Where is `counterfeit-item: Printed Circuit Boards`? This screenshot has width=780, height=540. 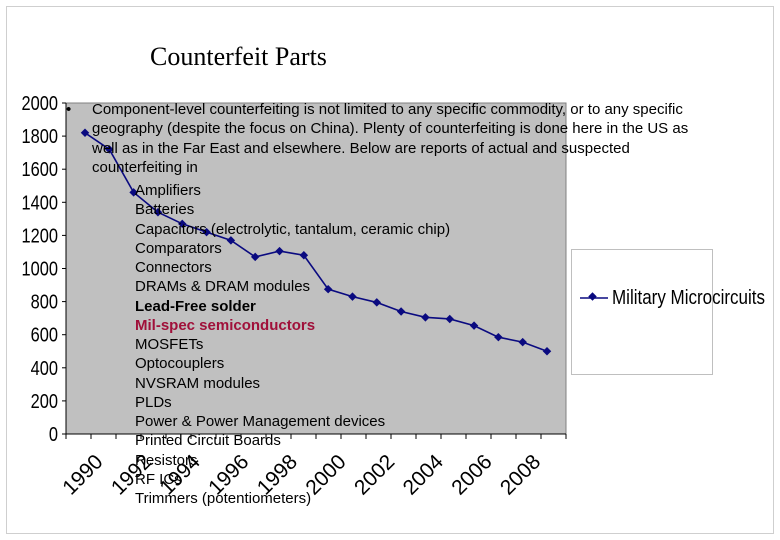
counterfeit-item: Printed Circuit Boards is located at coordinates (208, 441).